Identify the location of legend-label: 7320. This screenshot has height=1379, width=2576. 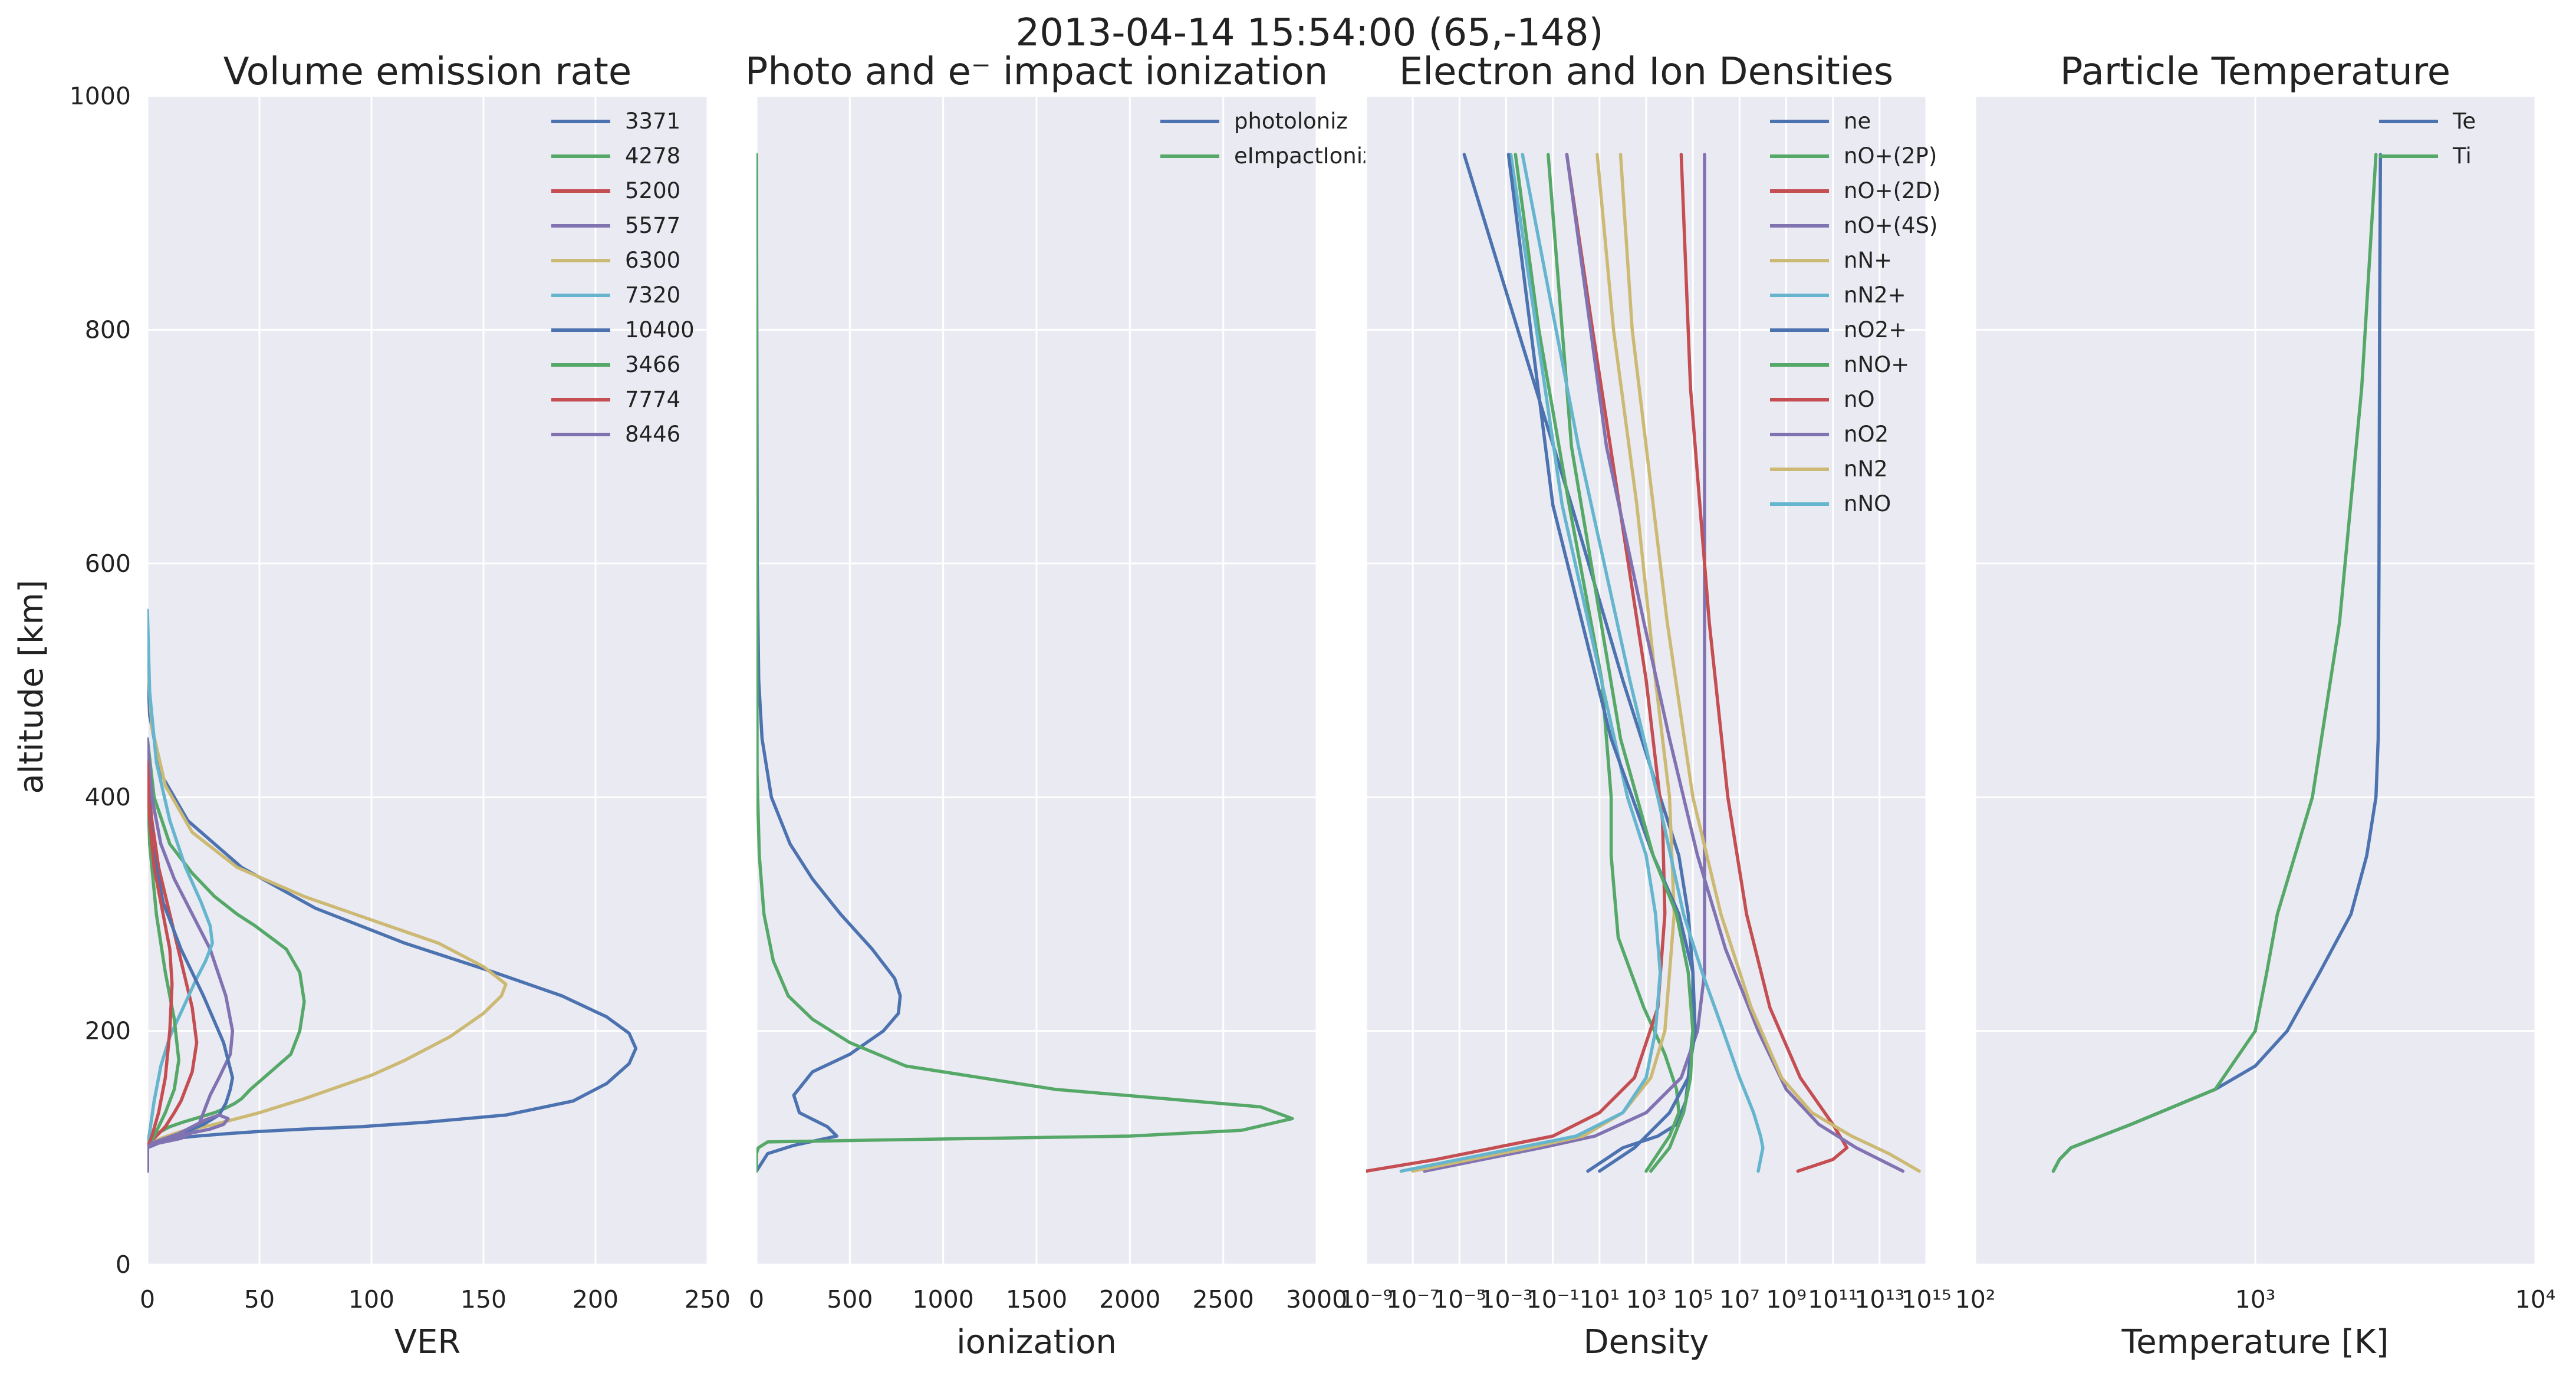
(652, 295).